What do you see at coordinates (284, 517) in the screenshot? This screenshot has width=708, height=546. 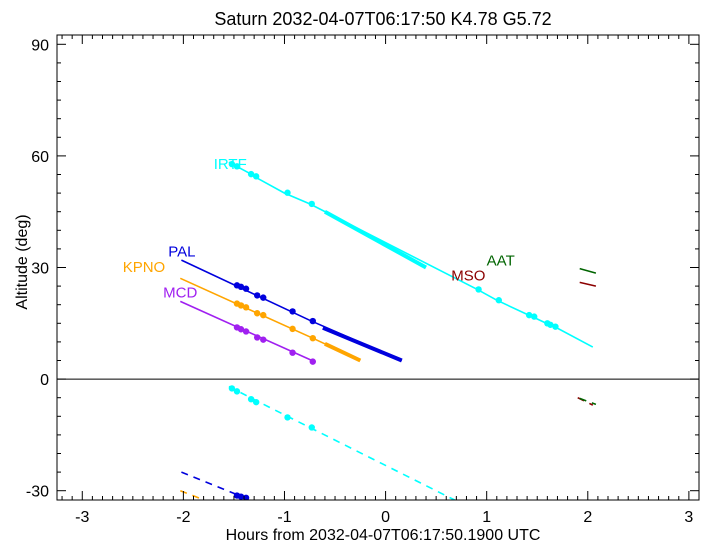 I see `x-tick-label: -1` at bounding box center [284, 517].